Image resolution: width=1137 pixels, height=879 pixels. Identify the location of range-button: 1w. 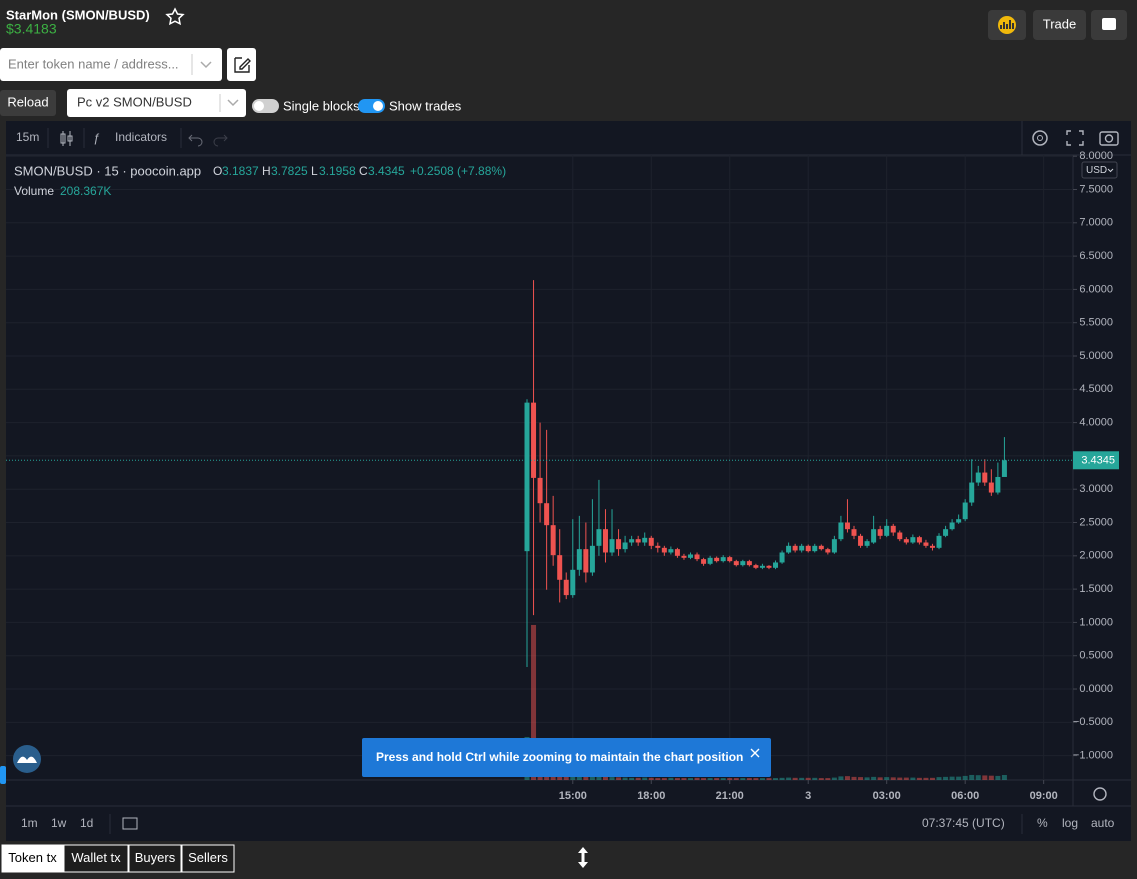
(59, 823).